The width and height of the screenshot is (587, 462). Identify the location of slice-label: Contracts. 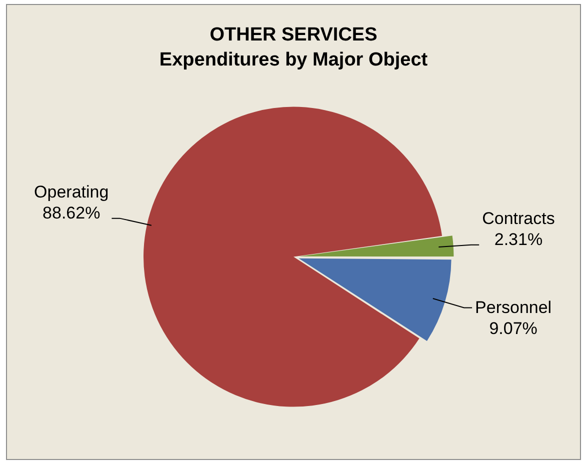
(518, 218).